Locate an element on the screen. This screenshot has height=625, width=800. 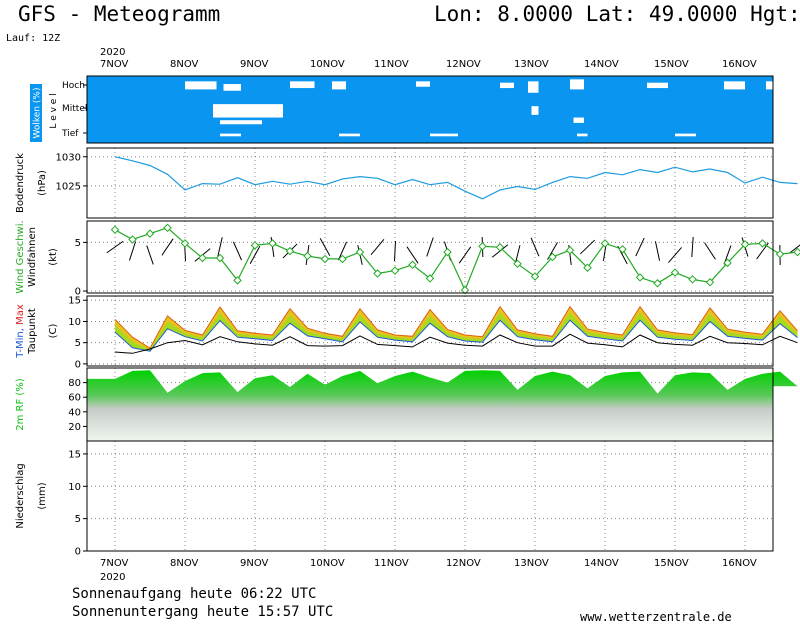
temperature-warm-band is located at coordinates (456, 328).